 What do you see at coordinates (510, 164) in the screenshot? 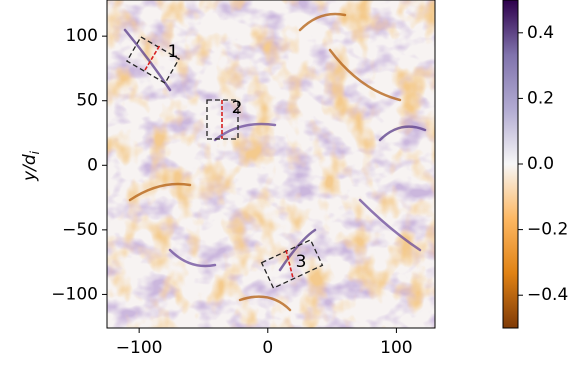
I see `colorbar` at bounding box center [510, 164].